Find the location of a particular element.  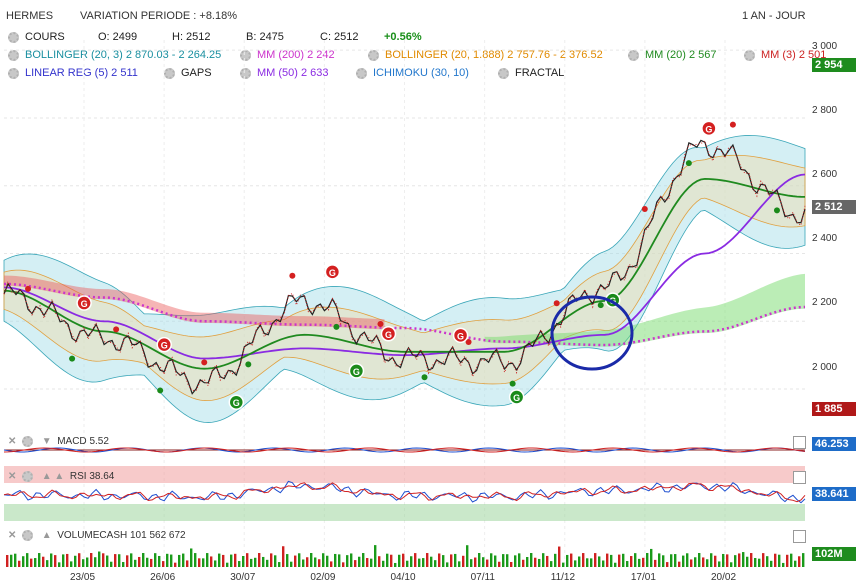

legend-fractal: FRACTAL is located at coordinates (531, 73).